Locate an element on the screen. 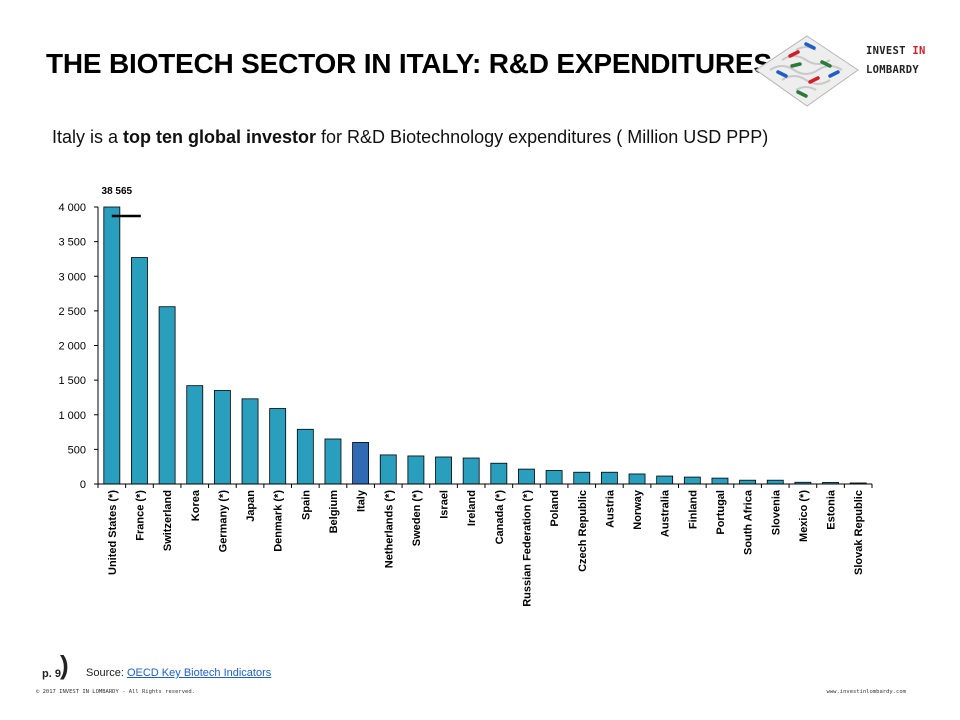 The image size is (960, 720). truncated-value-label: 38 565 is located at coordinates (117, 191).